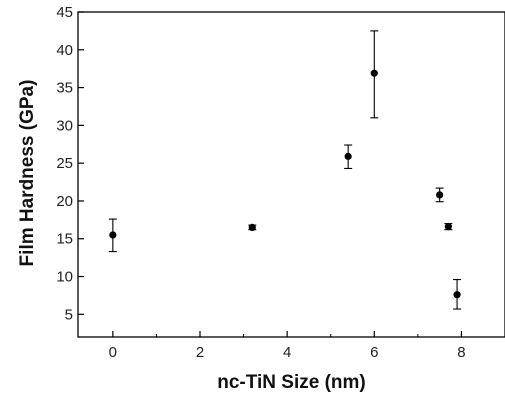  Describe the element at coordinates (64, 239) in the screenshot. I see `y-tick-label: 15` at that location.